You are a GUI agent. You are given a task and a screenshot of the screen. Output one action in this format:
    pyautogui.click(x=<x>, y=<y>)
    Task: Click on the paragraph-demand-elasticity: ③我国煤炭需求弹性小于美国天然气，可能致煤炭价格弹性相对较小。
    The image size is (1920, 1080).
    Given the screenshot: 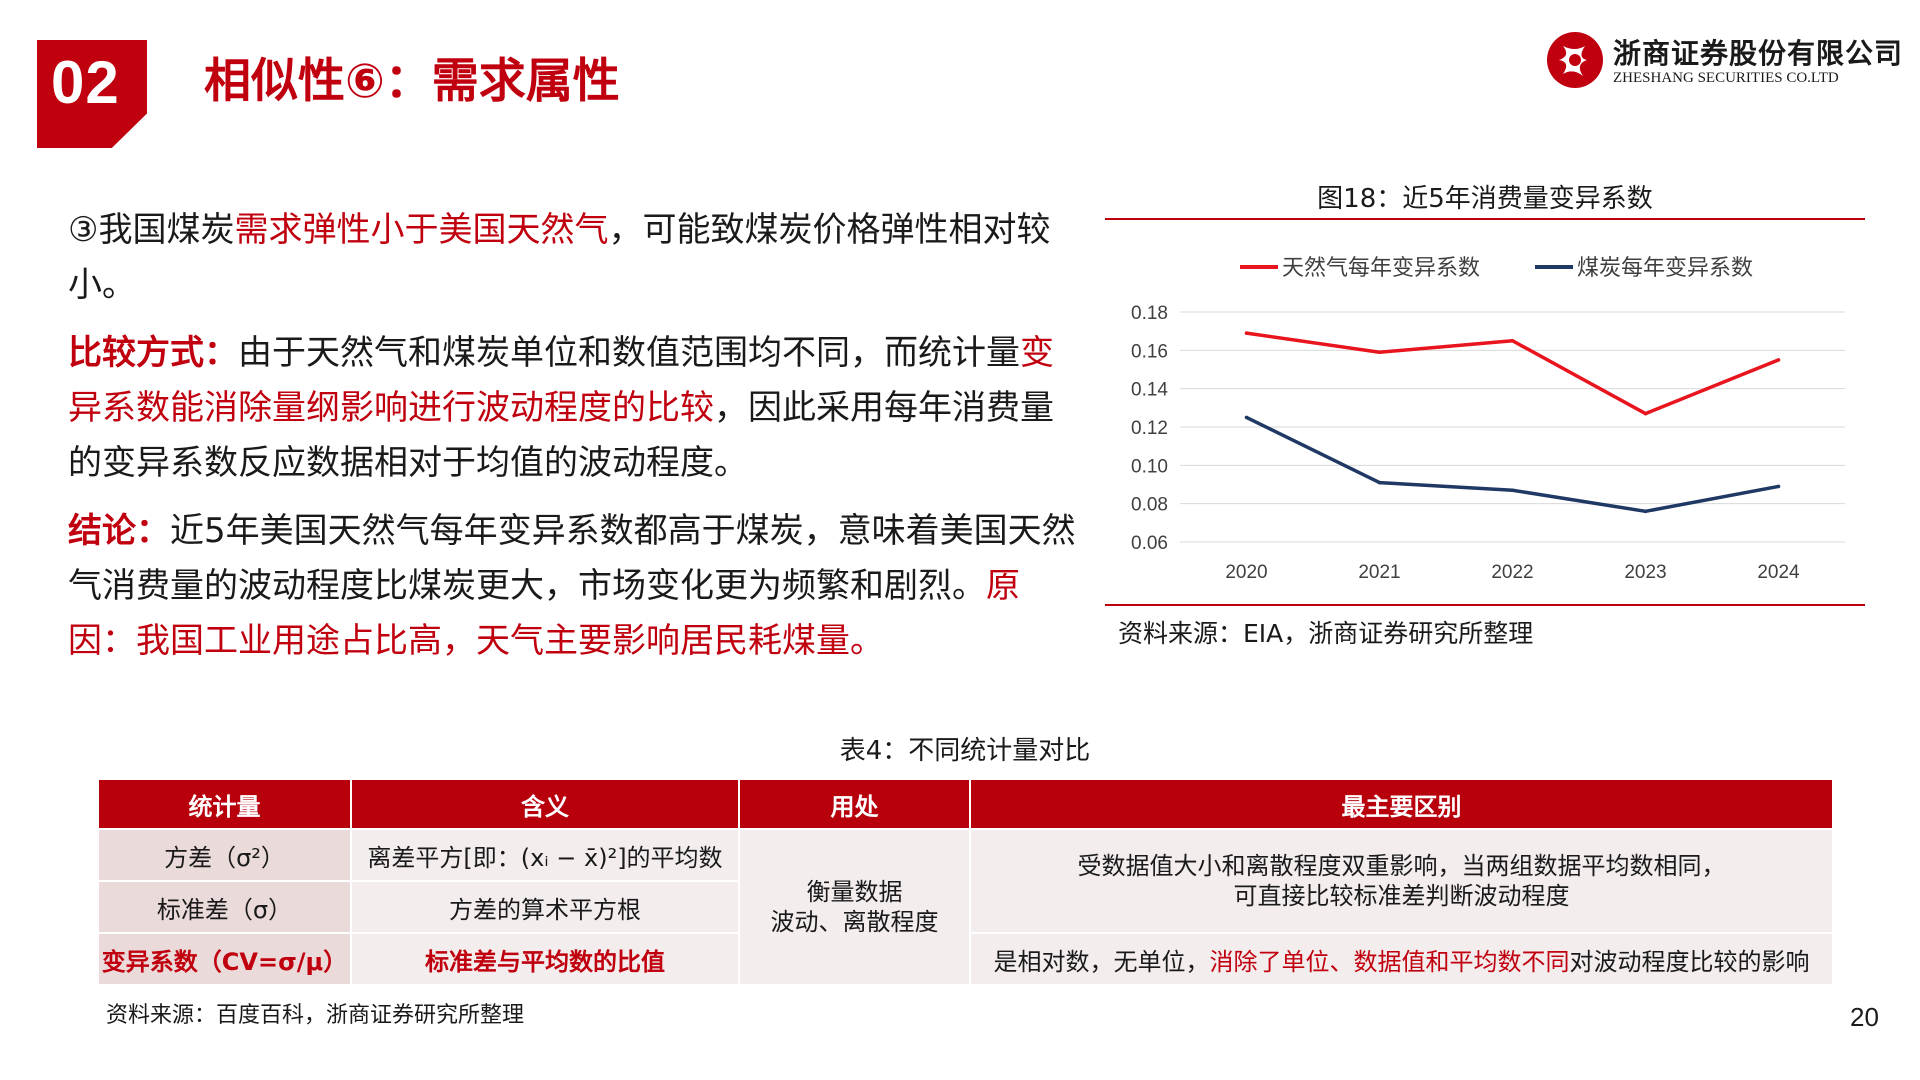 What is the action you would take?
    pyautogui.click(x=559, y=257)
    